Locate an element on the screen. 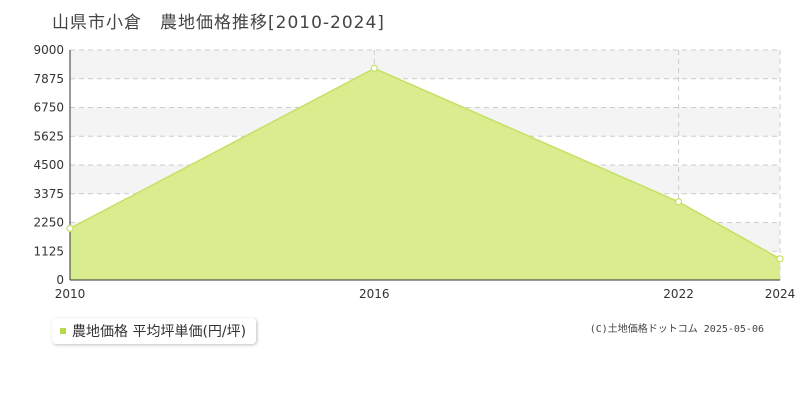 The height and width of the screenshot is (400, 800). y-tick-label: 2250 is located at coordinates (48, 223).